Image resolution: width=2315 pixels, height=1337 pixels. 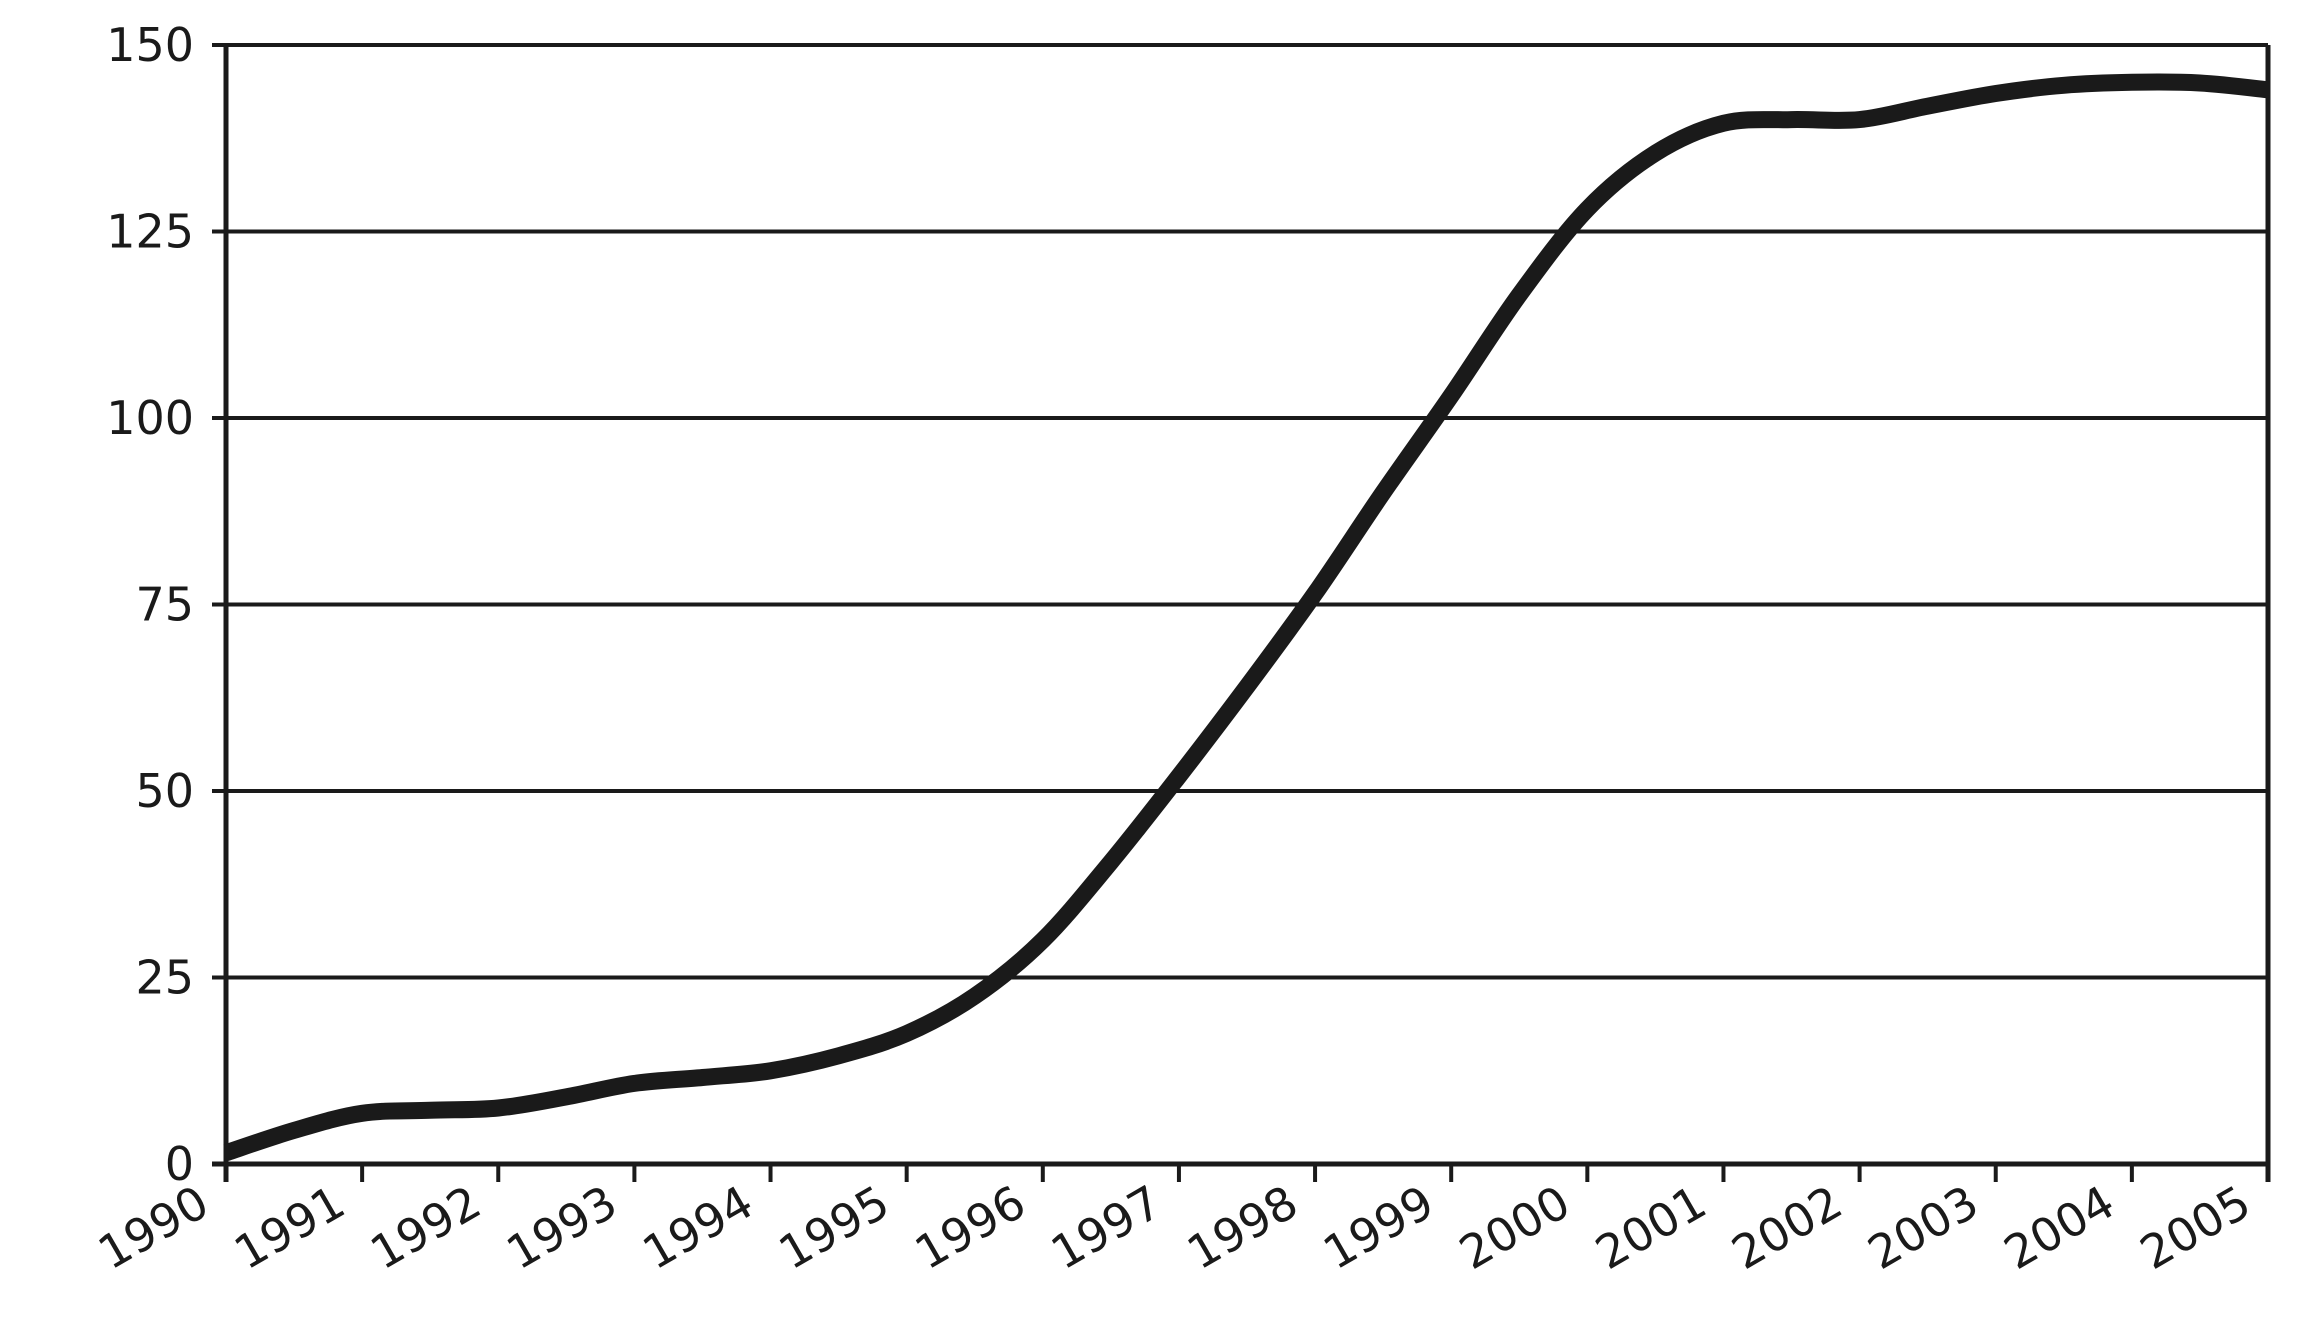 What do you see at coordinates (2059, 1227) in the screenshot?
I see `x-tick-label: 2004` at bounding box center [2059, 1227].